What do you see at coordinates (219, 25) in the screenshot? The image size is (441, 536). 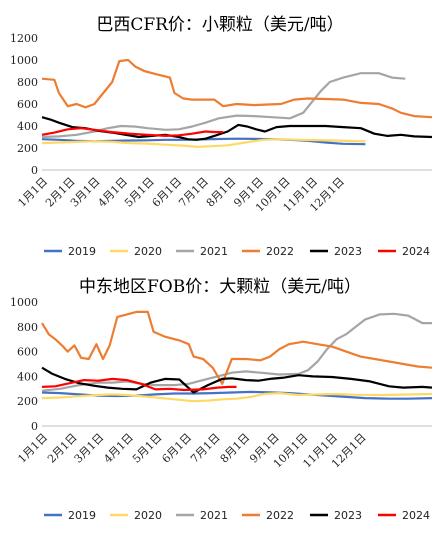 I see `chart-title: 巴西CFR价：小颗粒（美元/吨）` at bounding box center [219, 25].